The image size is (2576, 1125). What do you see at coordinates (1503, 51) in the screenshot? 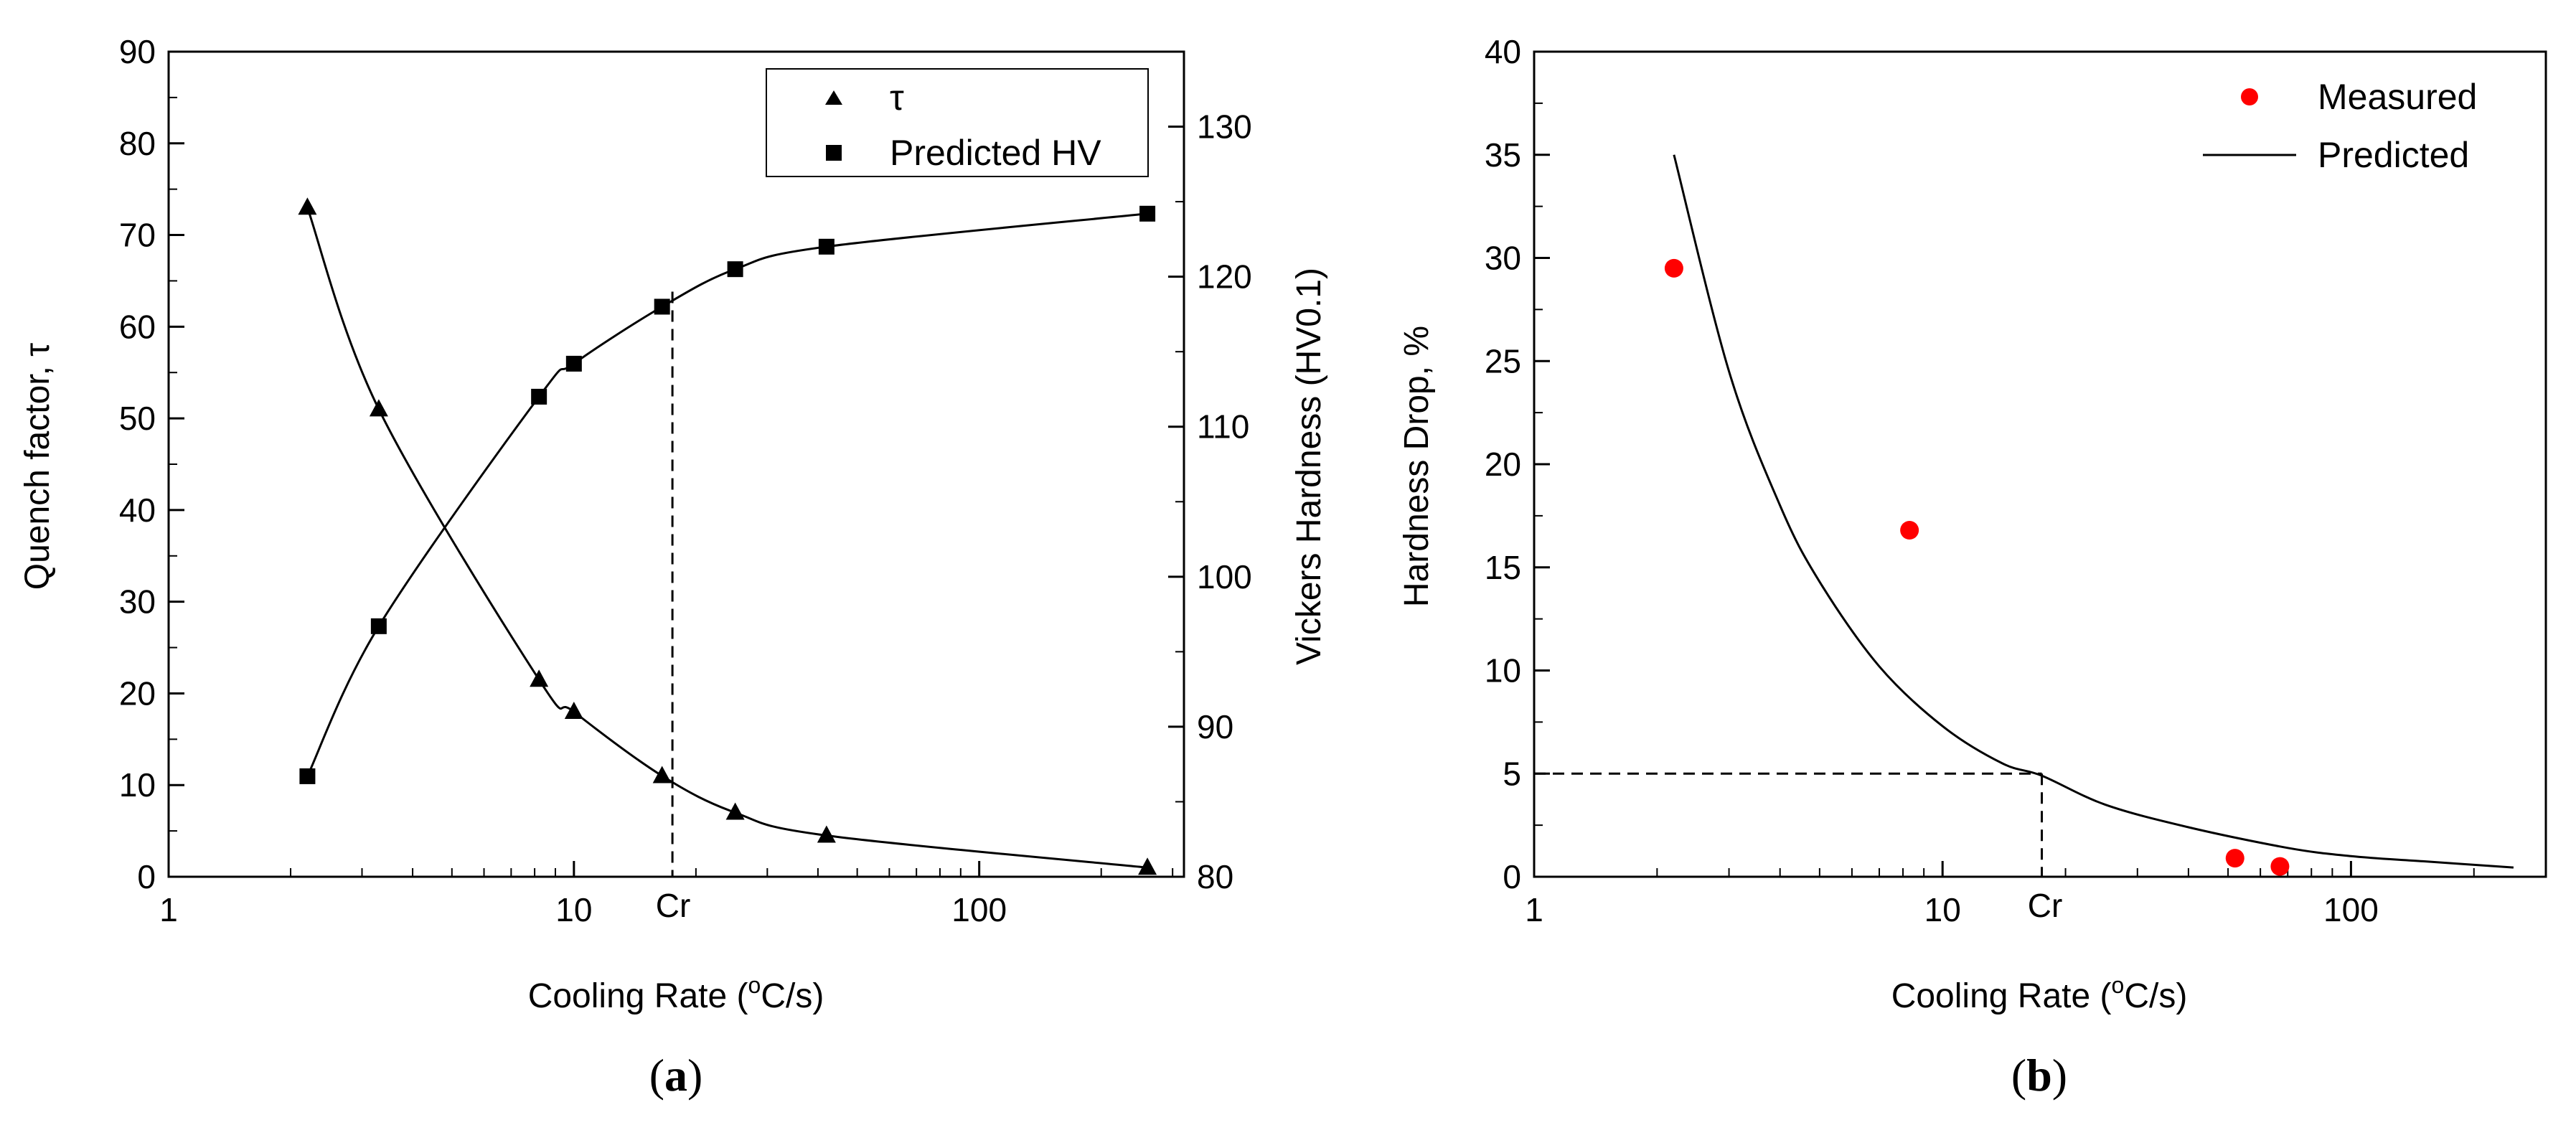
I see `panel-b-y-tick-label: 40` at bounding box center [1503, 51].